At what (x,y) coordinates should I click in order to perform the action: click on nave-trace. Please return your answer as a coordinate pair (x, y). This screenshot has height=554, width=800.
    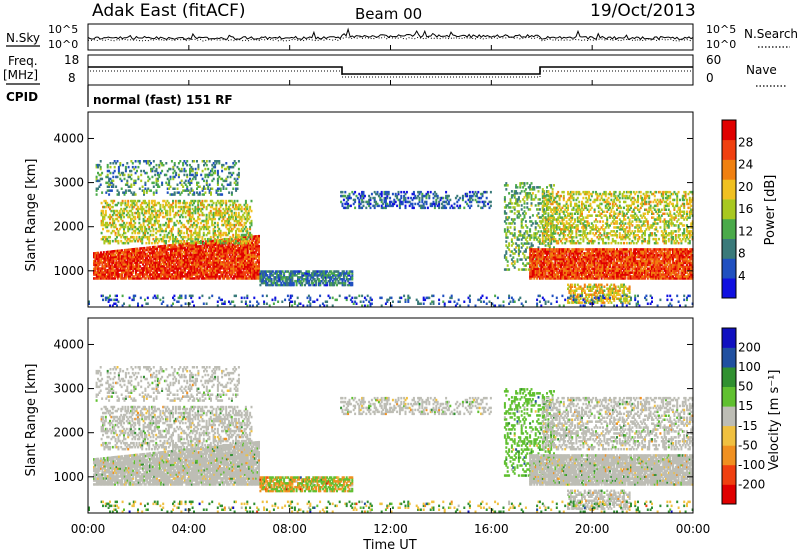
    Looking at the image, I should click on (390, 74).